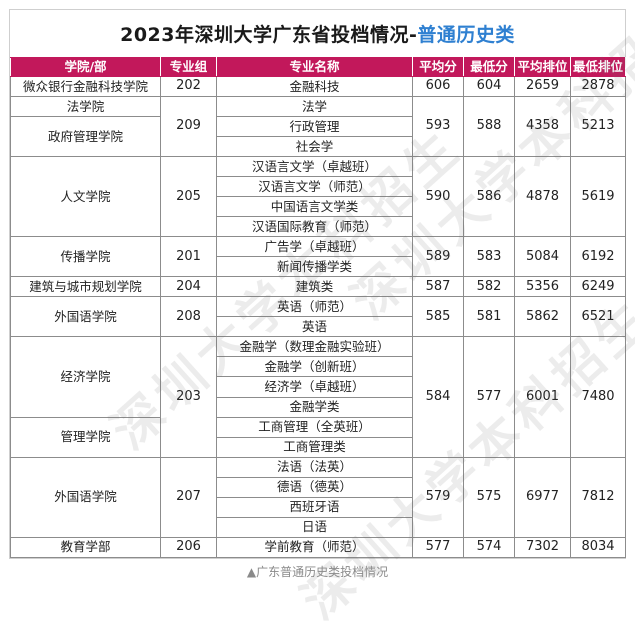 This screenshot has width=635, height=633. I want to click on avg-score-cell: 590, so click(438, 197).